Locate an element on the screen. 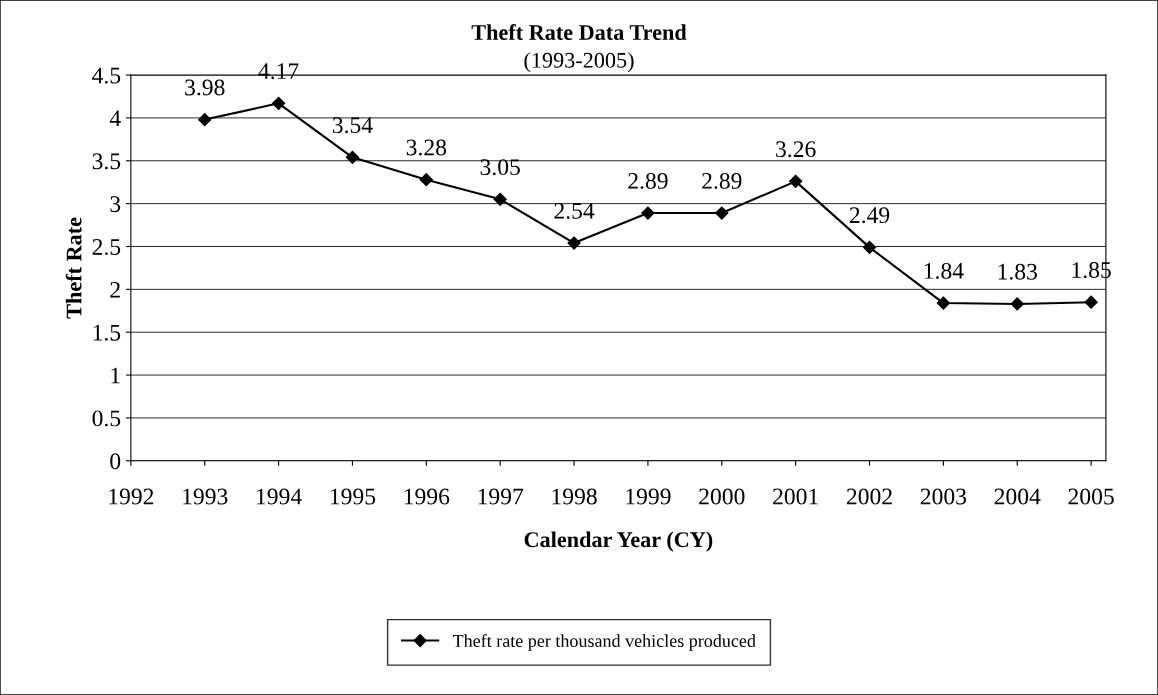  x-tick-label: 1997 is located at coordinates (501, 496).